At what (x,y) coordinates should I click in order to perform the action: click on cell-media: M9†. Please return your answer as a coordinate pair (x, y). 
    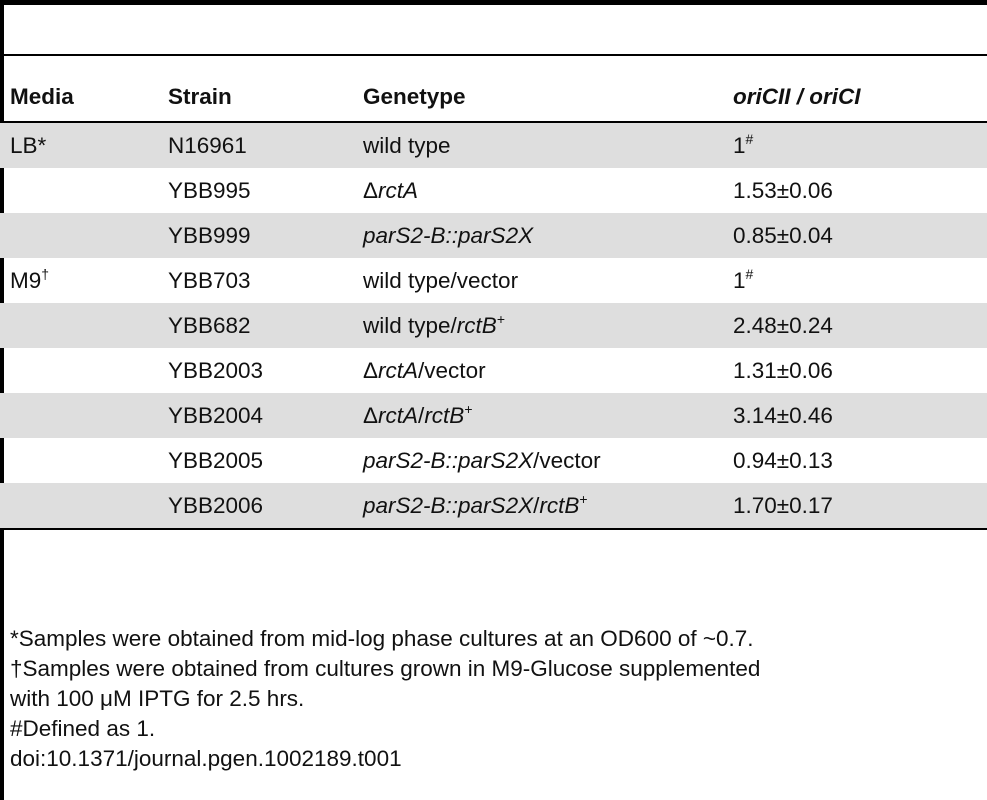
    Looking at the image, I should click on (30, 279).